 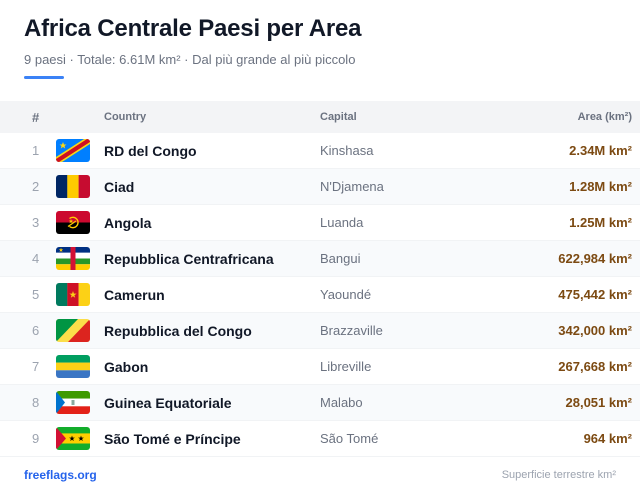 I want to click on row-capital: Luanda, so click(x=342, y=222).